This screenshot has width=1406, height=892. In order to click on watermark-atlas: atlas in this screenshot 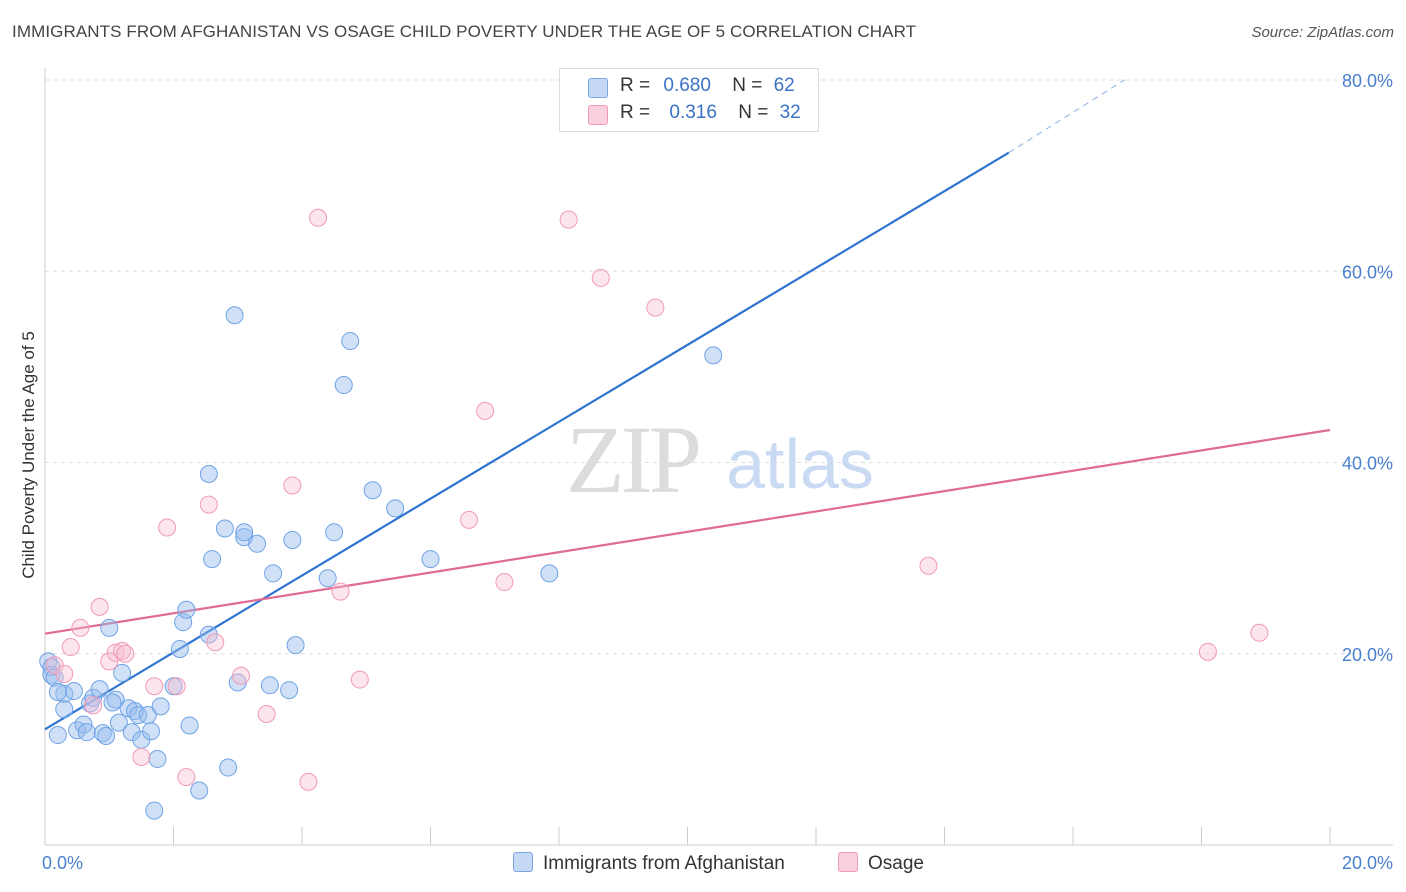, I will do `click(800, 464)`.